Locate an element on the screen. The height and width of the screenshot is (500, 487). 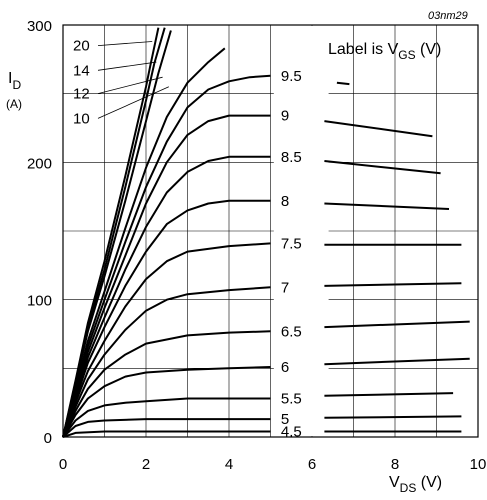
x-tick-label: 8 is located at coordinates (395, 464).